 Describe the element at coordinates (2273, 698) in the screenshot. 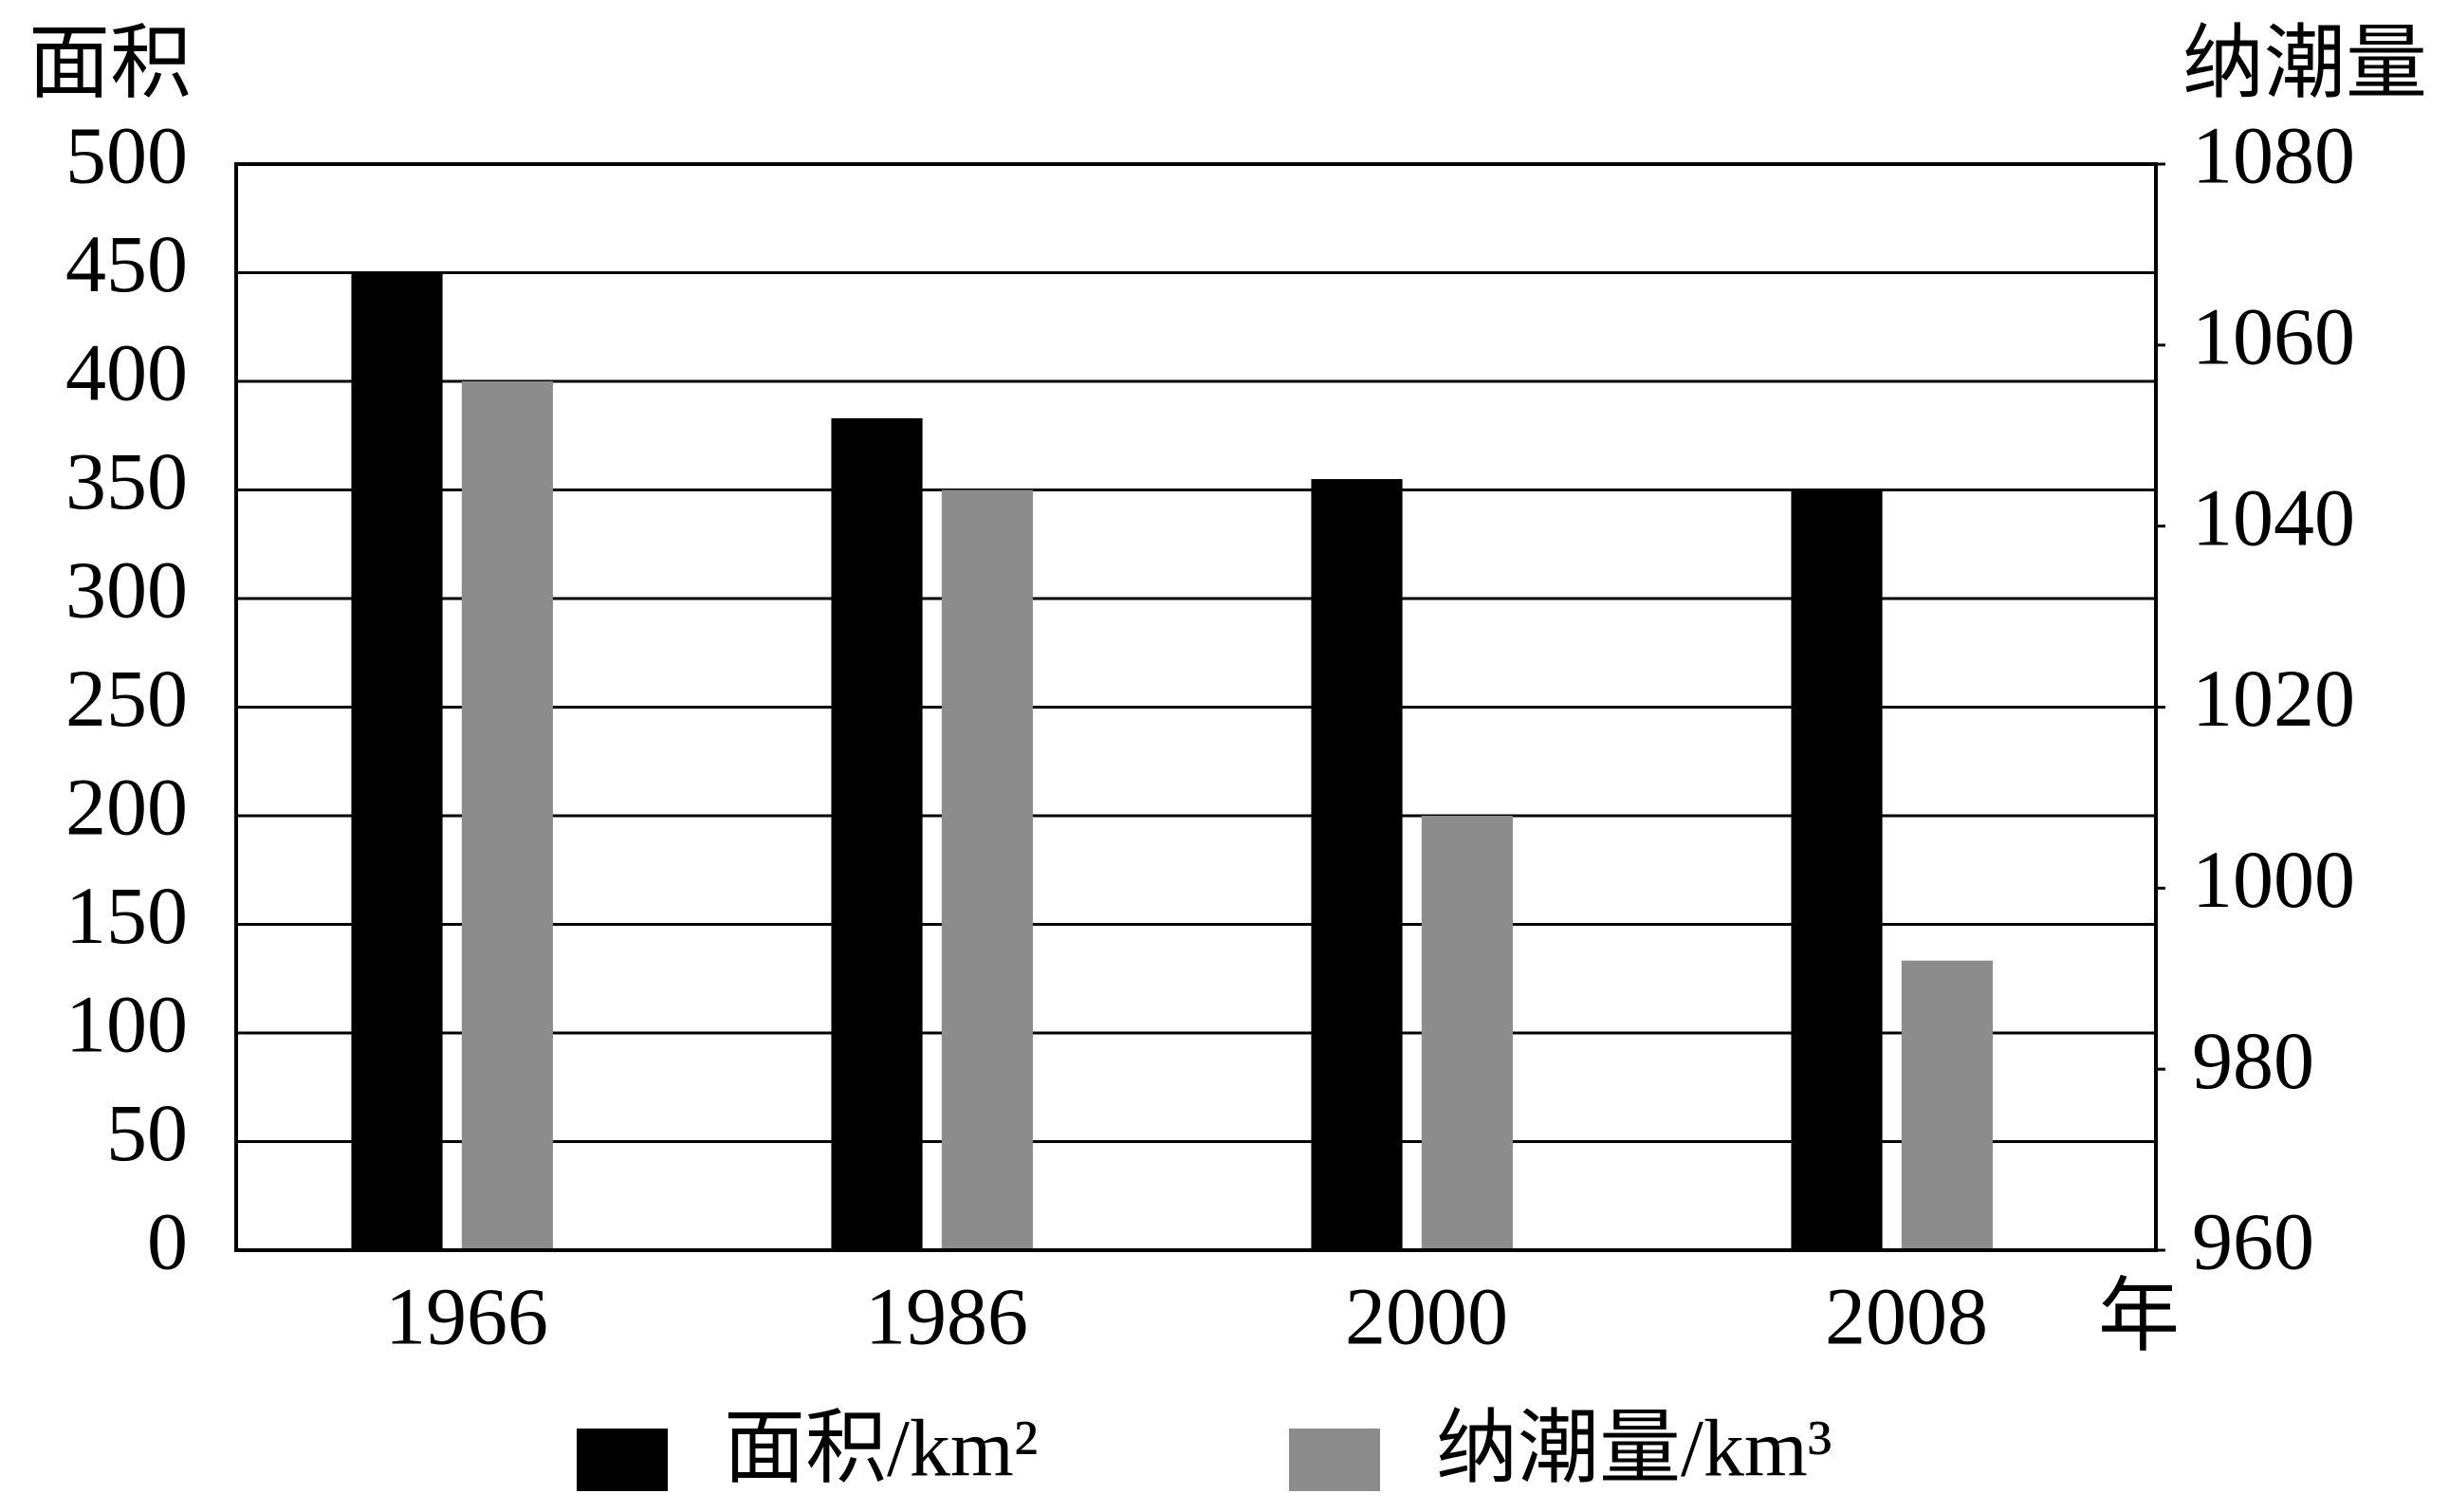

I see `y2-tick-label: 1020` at that location.